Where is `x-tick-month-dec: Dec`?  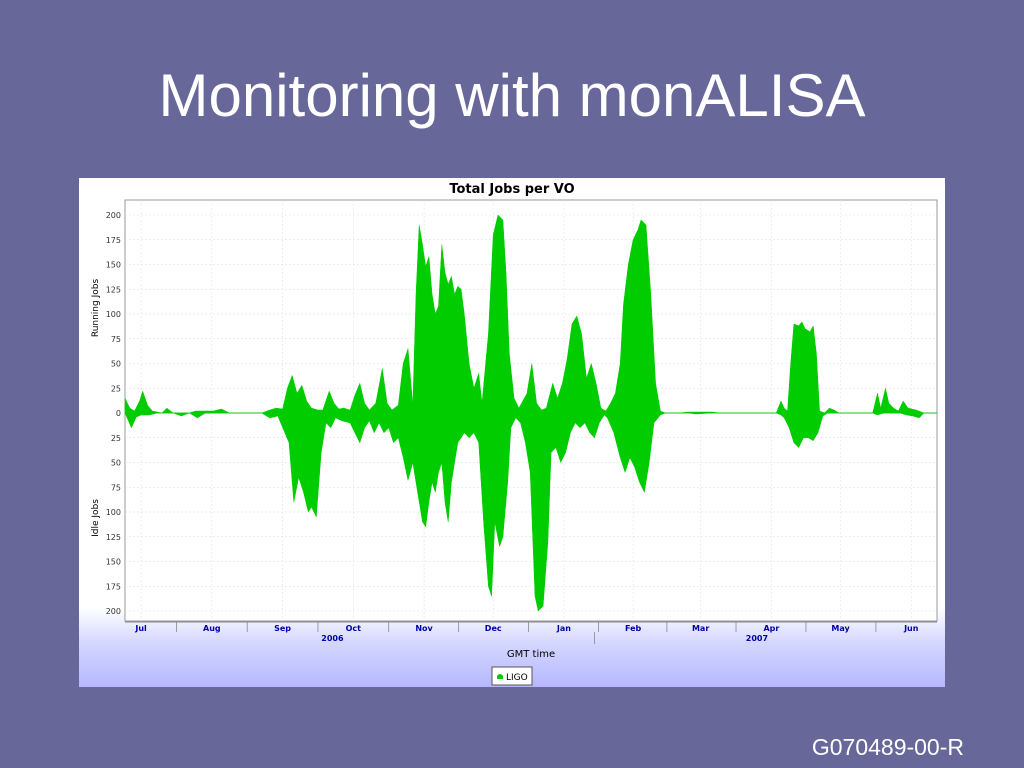 x-tick-month-dec: Dec is located at coordinates (493, 628).